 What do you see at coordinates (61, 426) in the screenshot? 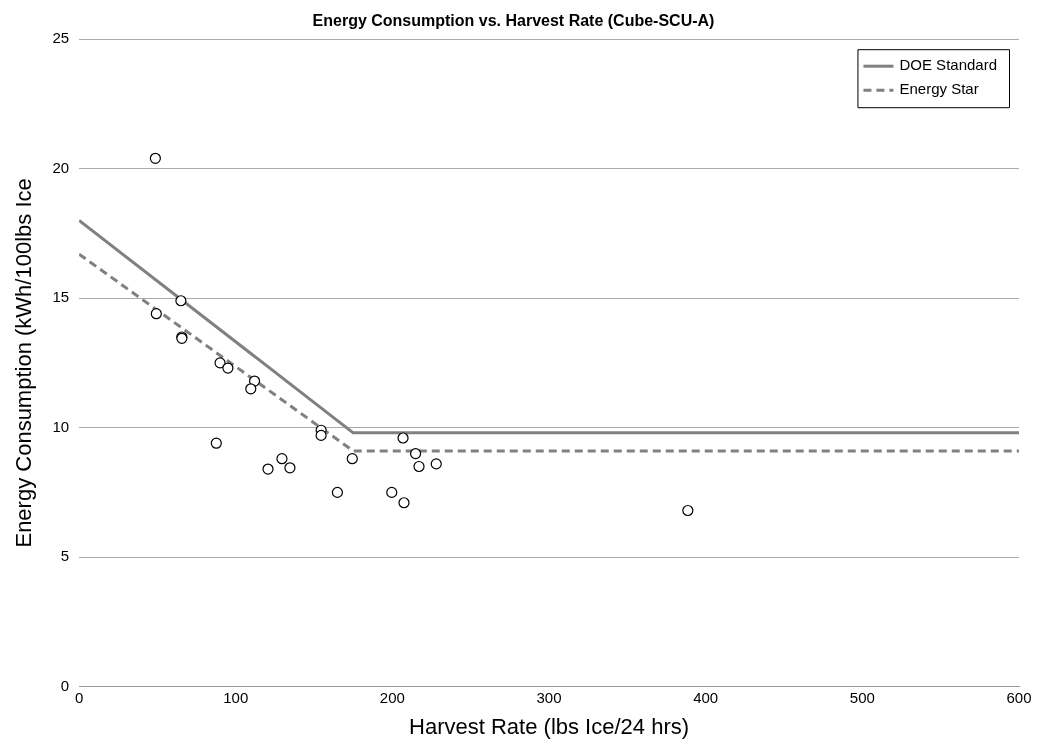
I see `y-tick-label: 10` at bounding box center [61, 426].